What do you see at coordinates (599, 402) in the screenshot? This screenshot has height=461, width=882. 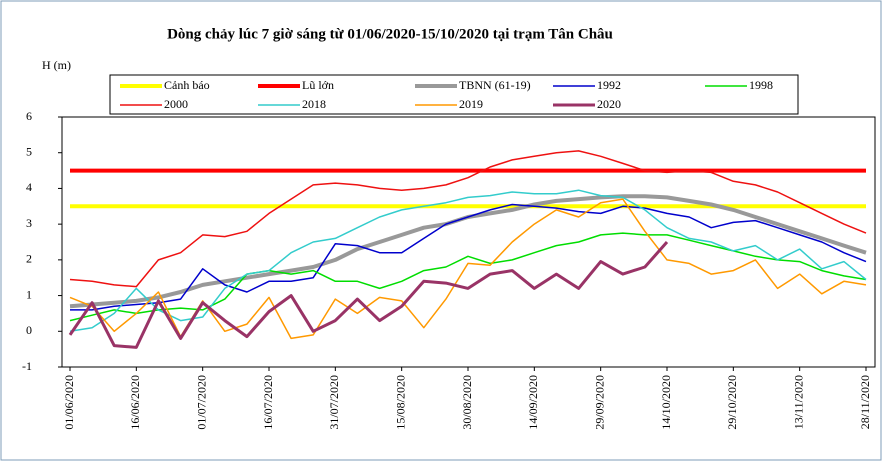 I see `x-tick-label: 29/09/2020` at bounding box center [599, 402].